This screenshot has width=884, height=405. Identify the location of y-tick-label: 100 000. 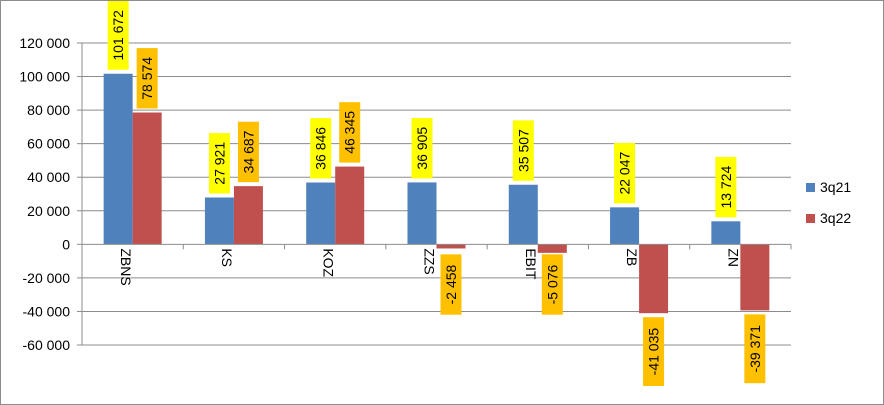
(44, 77).